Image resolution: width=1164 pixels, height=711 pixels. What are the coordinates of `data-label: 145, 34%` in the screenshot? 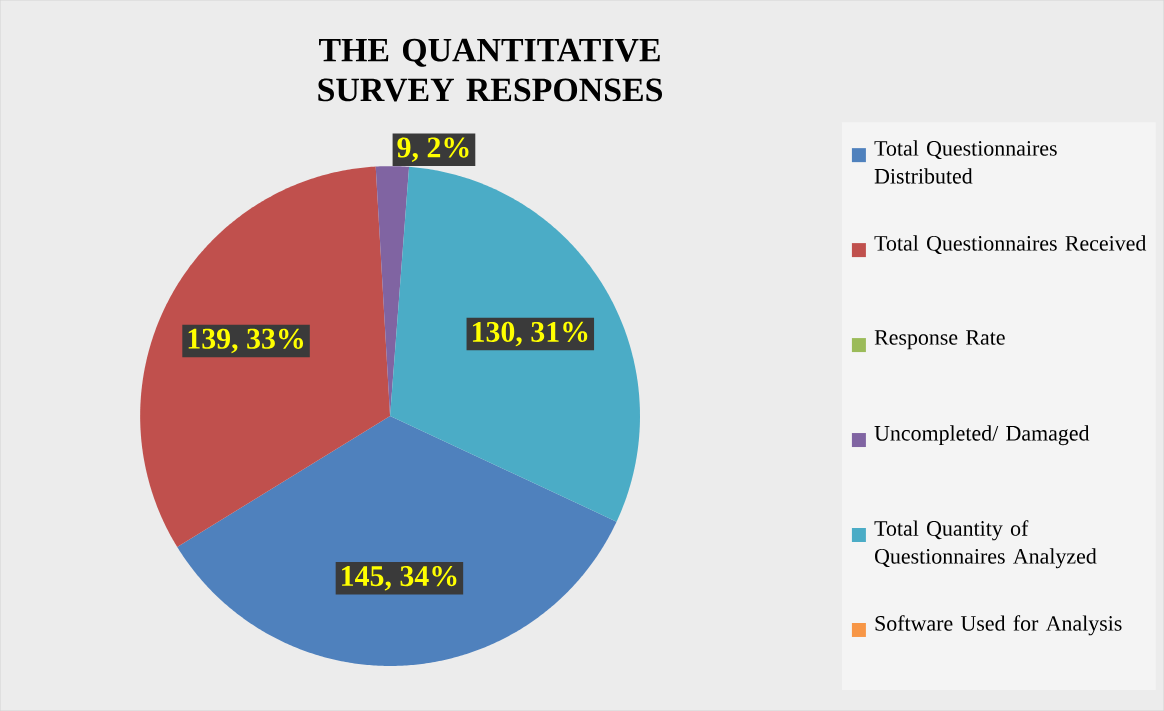 It's located at (399, 578).